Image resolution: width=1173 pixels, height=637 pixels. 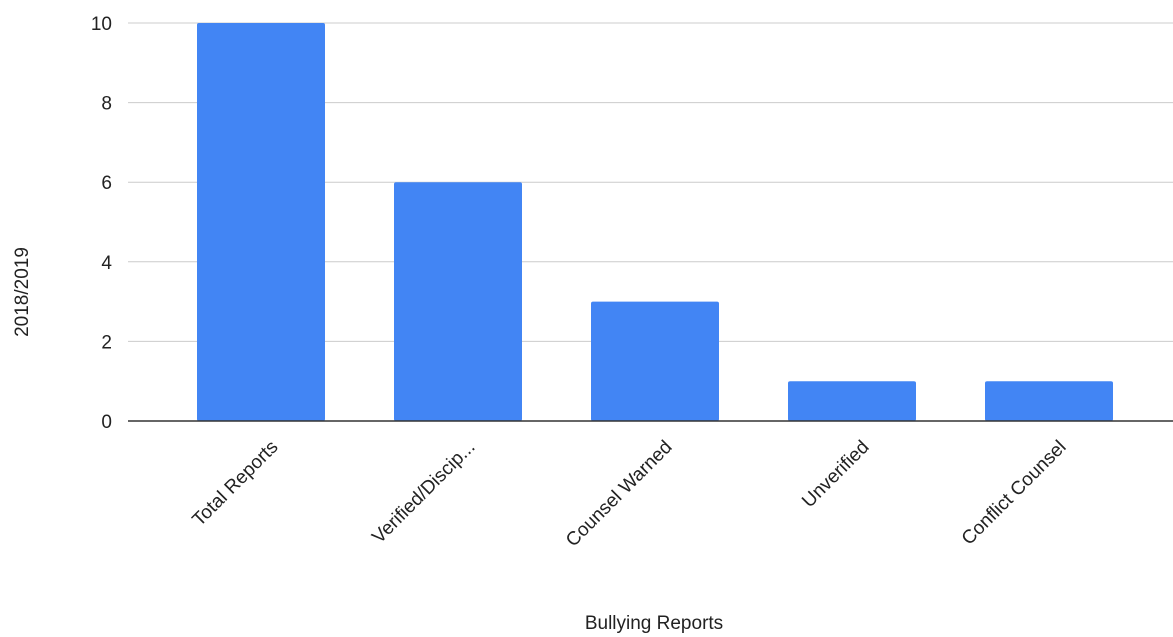 I want to click on x-category-label: Total Reports, so click(x=236, y=484).